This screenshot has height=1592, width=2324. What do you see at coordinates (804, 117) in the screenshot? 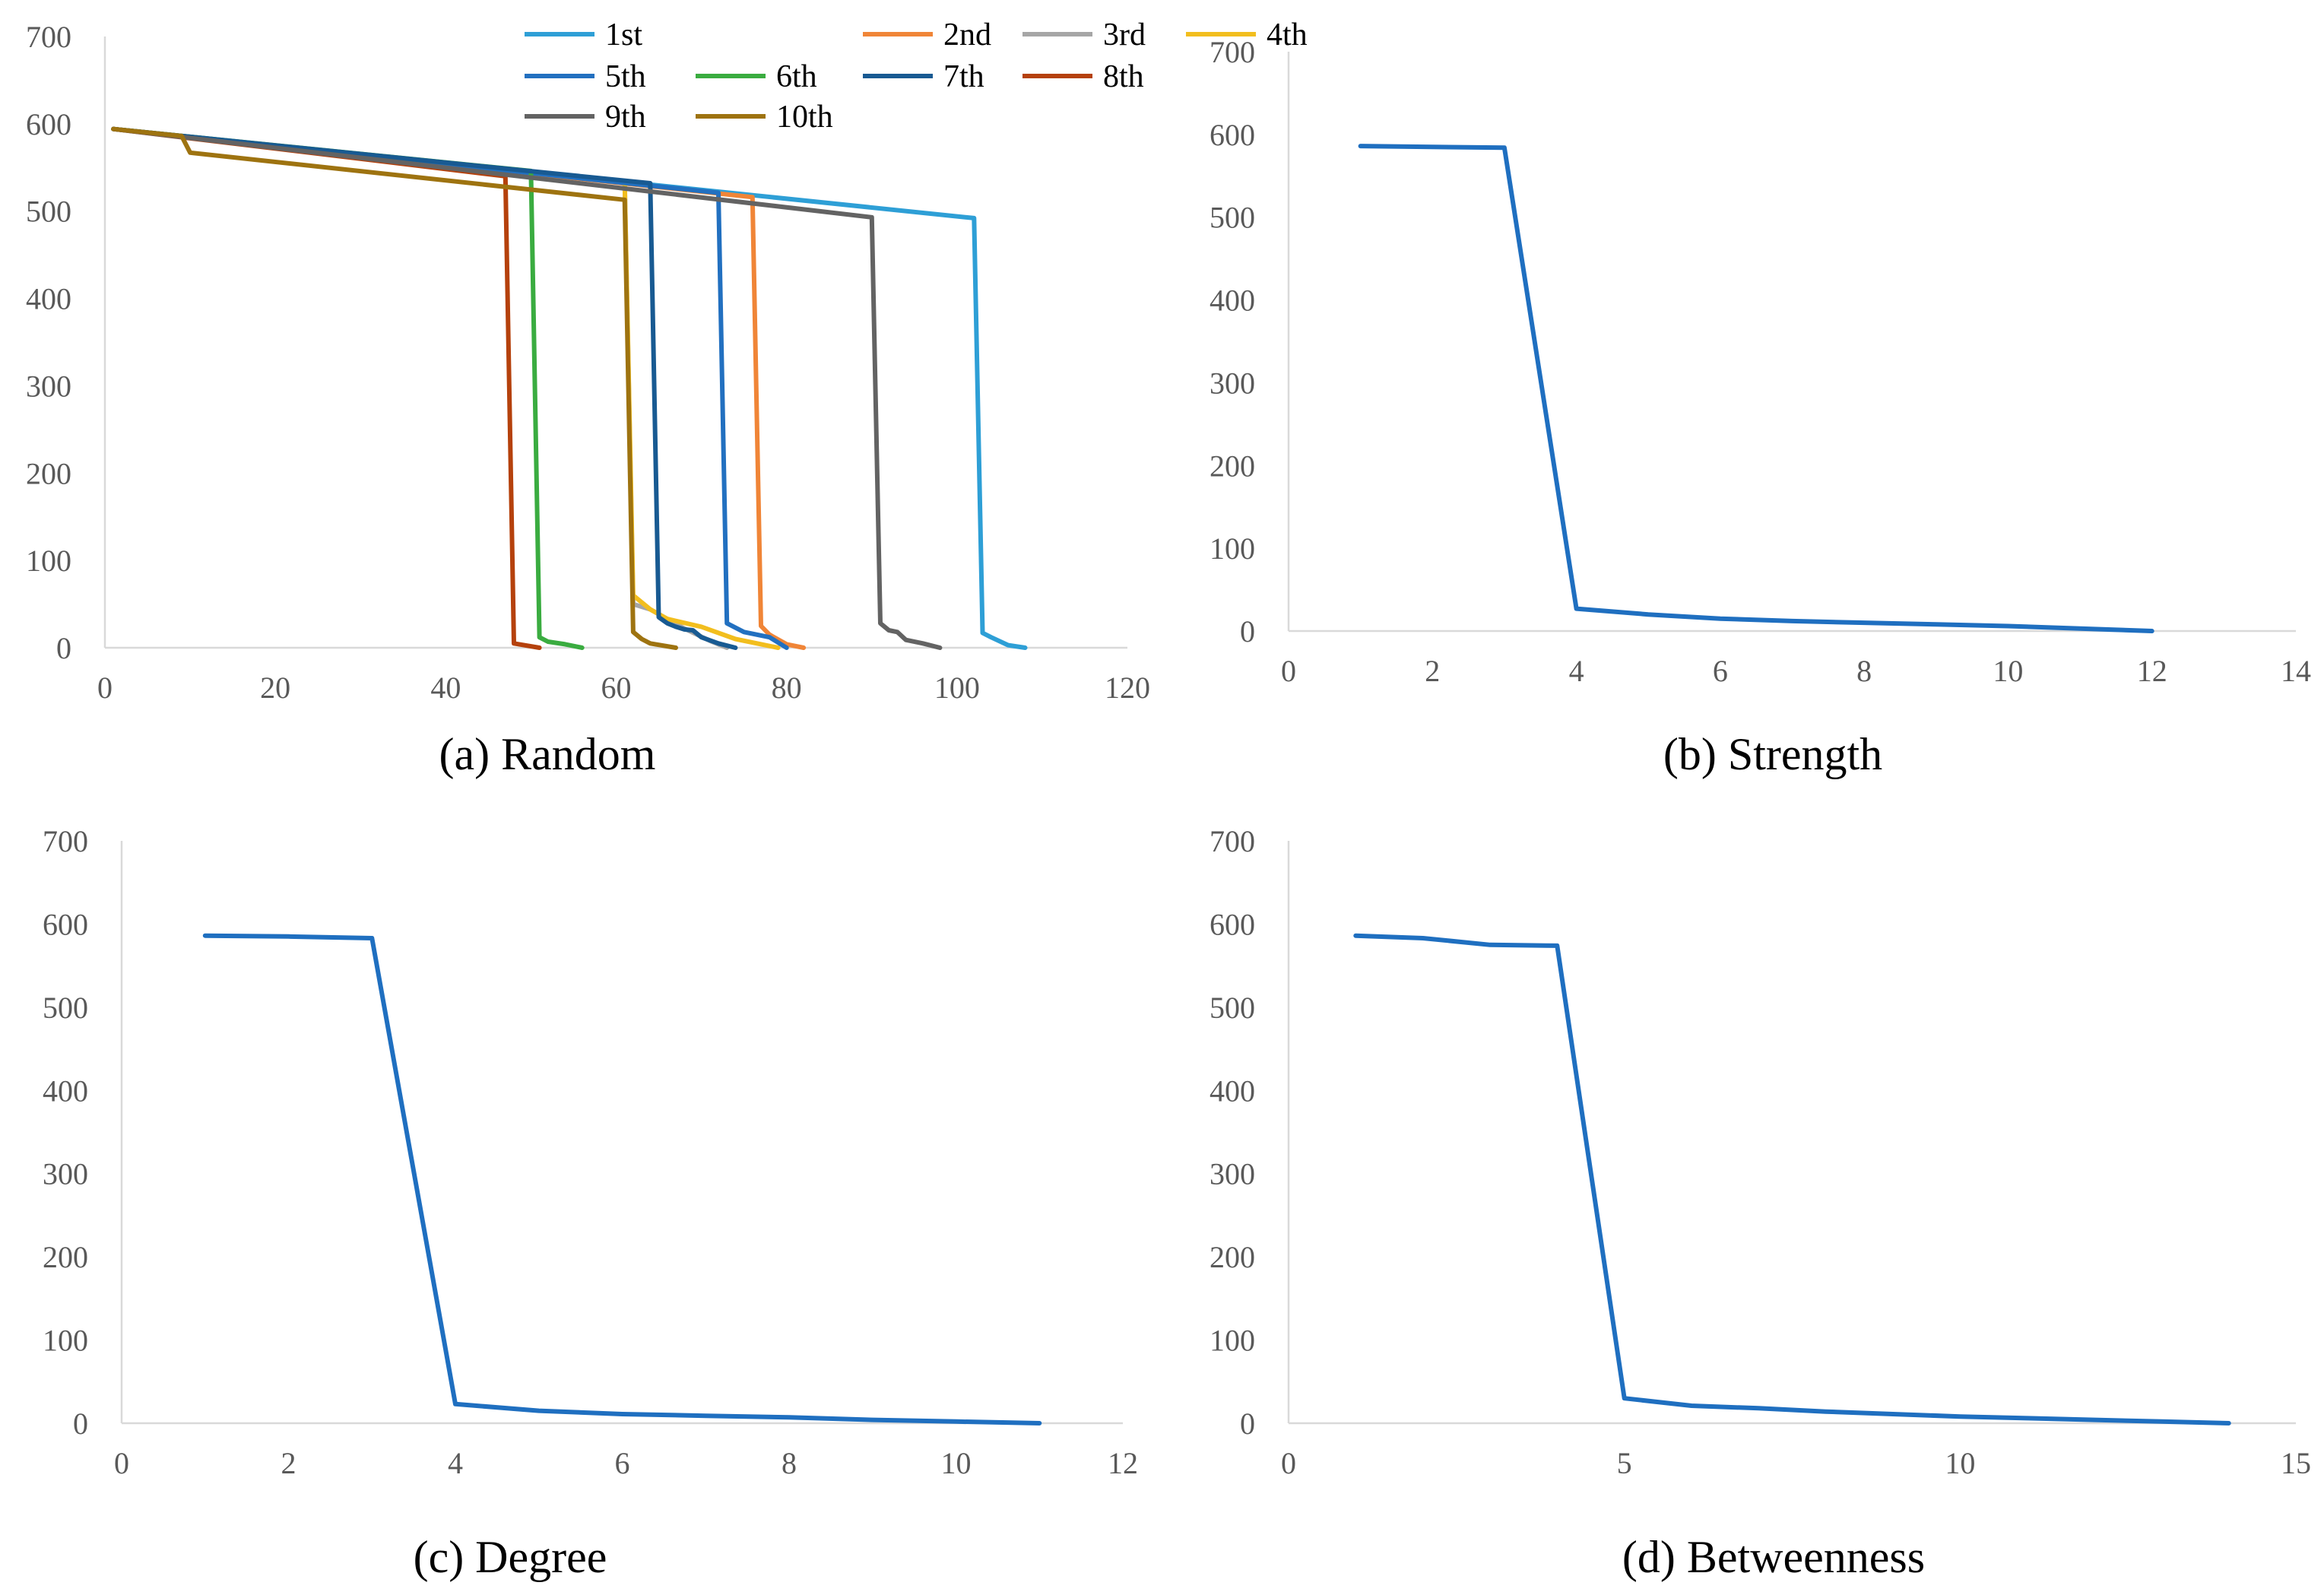
I see `legend-label-10th: 10th` at bounding box center [804, 117].